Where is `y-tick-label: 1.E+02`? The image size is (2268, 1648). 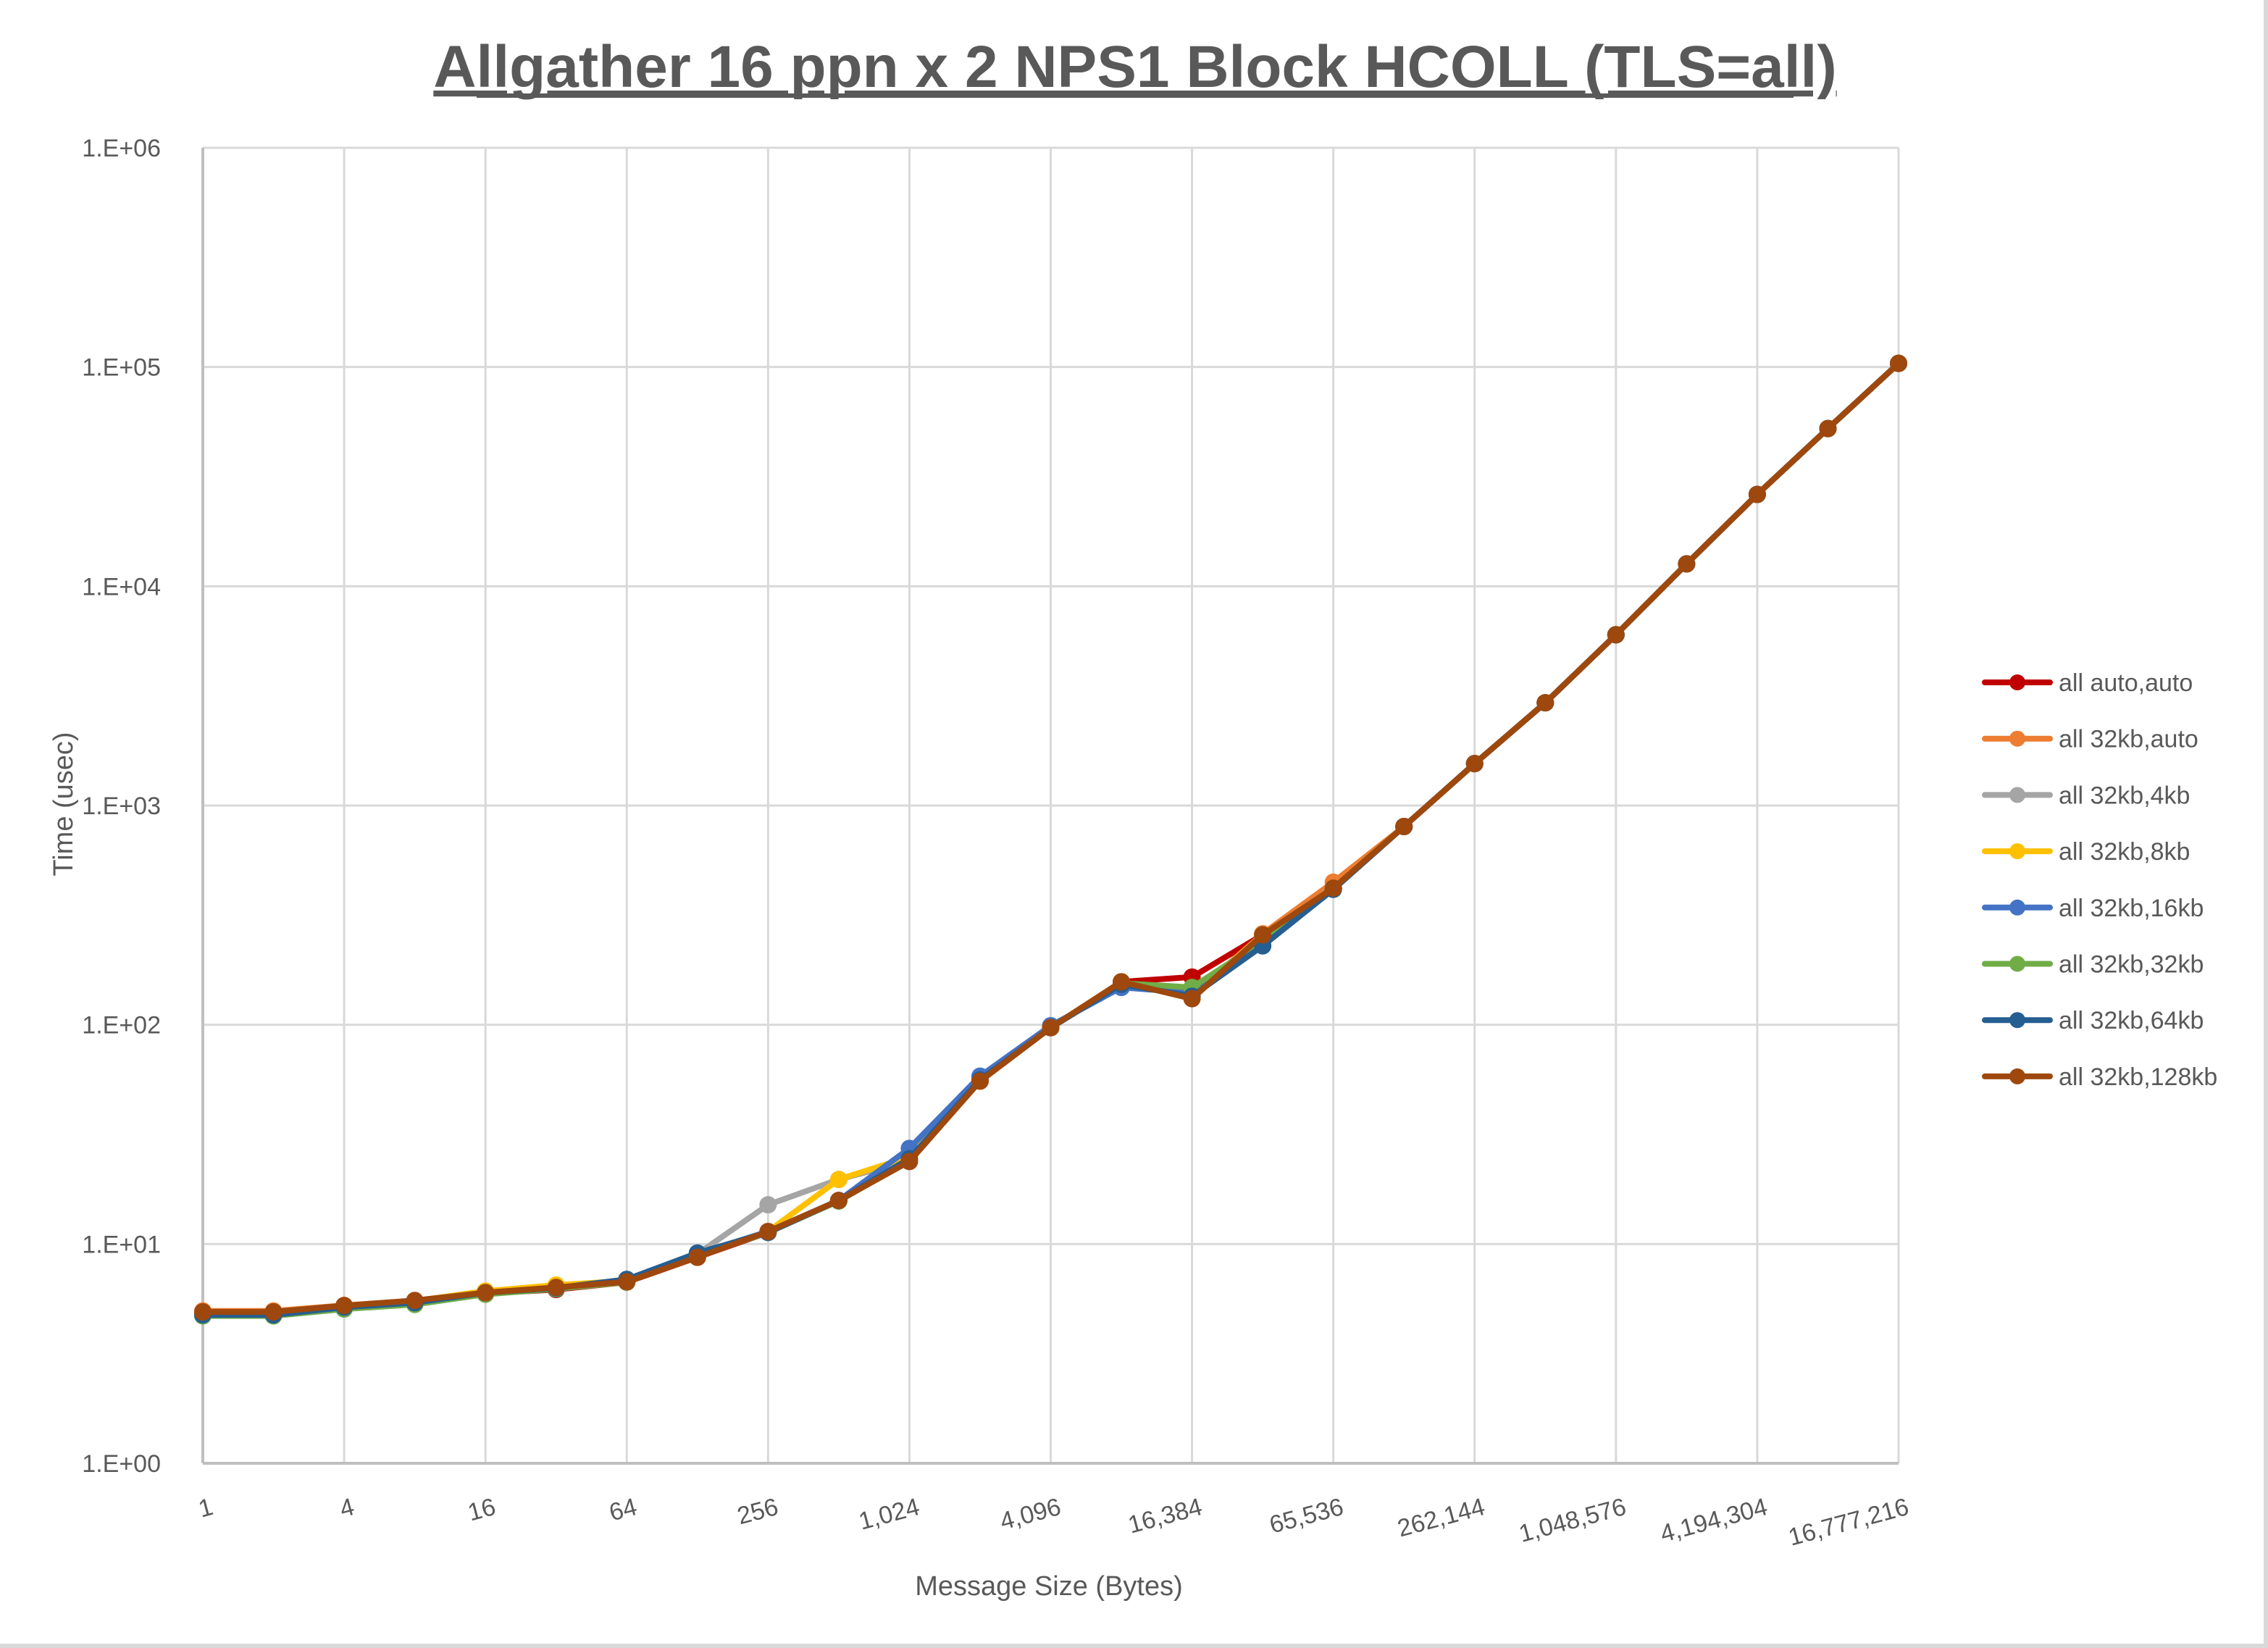
y-tick-label: 1.E+02 is located at coordinates (122, 1026).